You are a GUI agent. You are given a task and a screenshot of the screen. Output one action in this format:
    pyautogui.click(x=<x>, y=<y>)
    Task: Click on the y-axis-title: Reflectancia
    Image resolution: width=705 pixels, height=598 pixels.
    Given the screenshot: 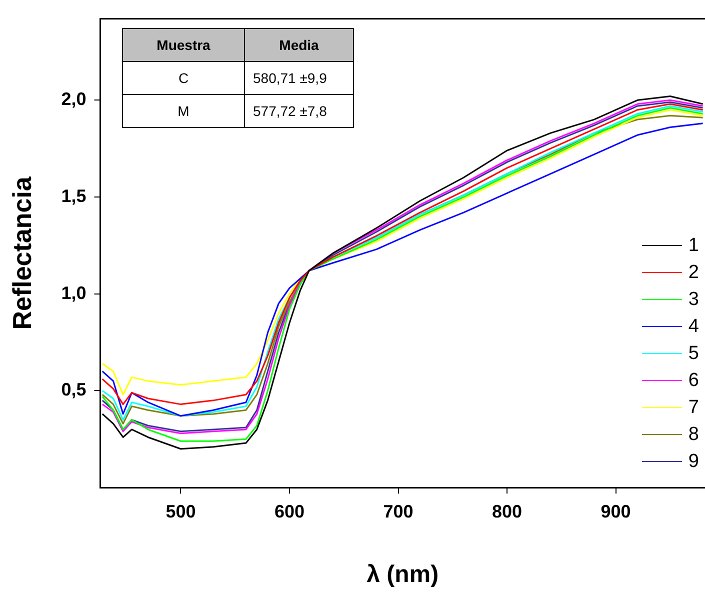 What is the action you would take?
    pyautogui.click(x=21, y=253)
    